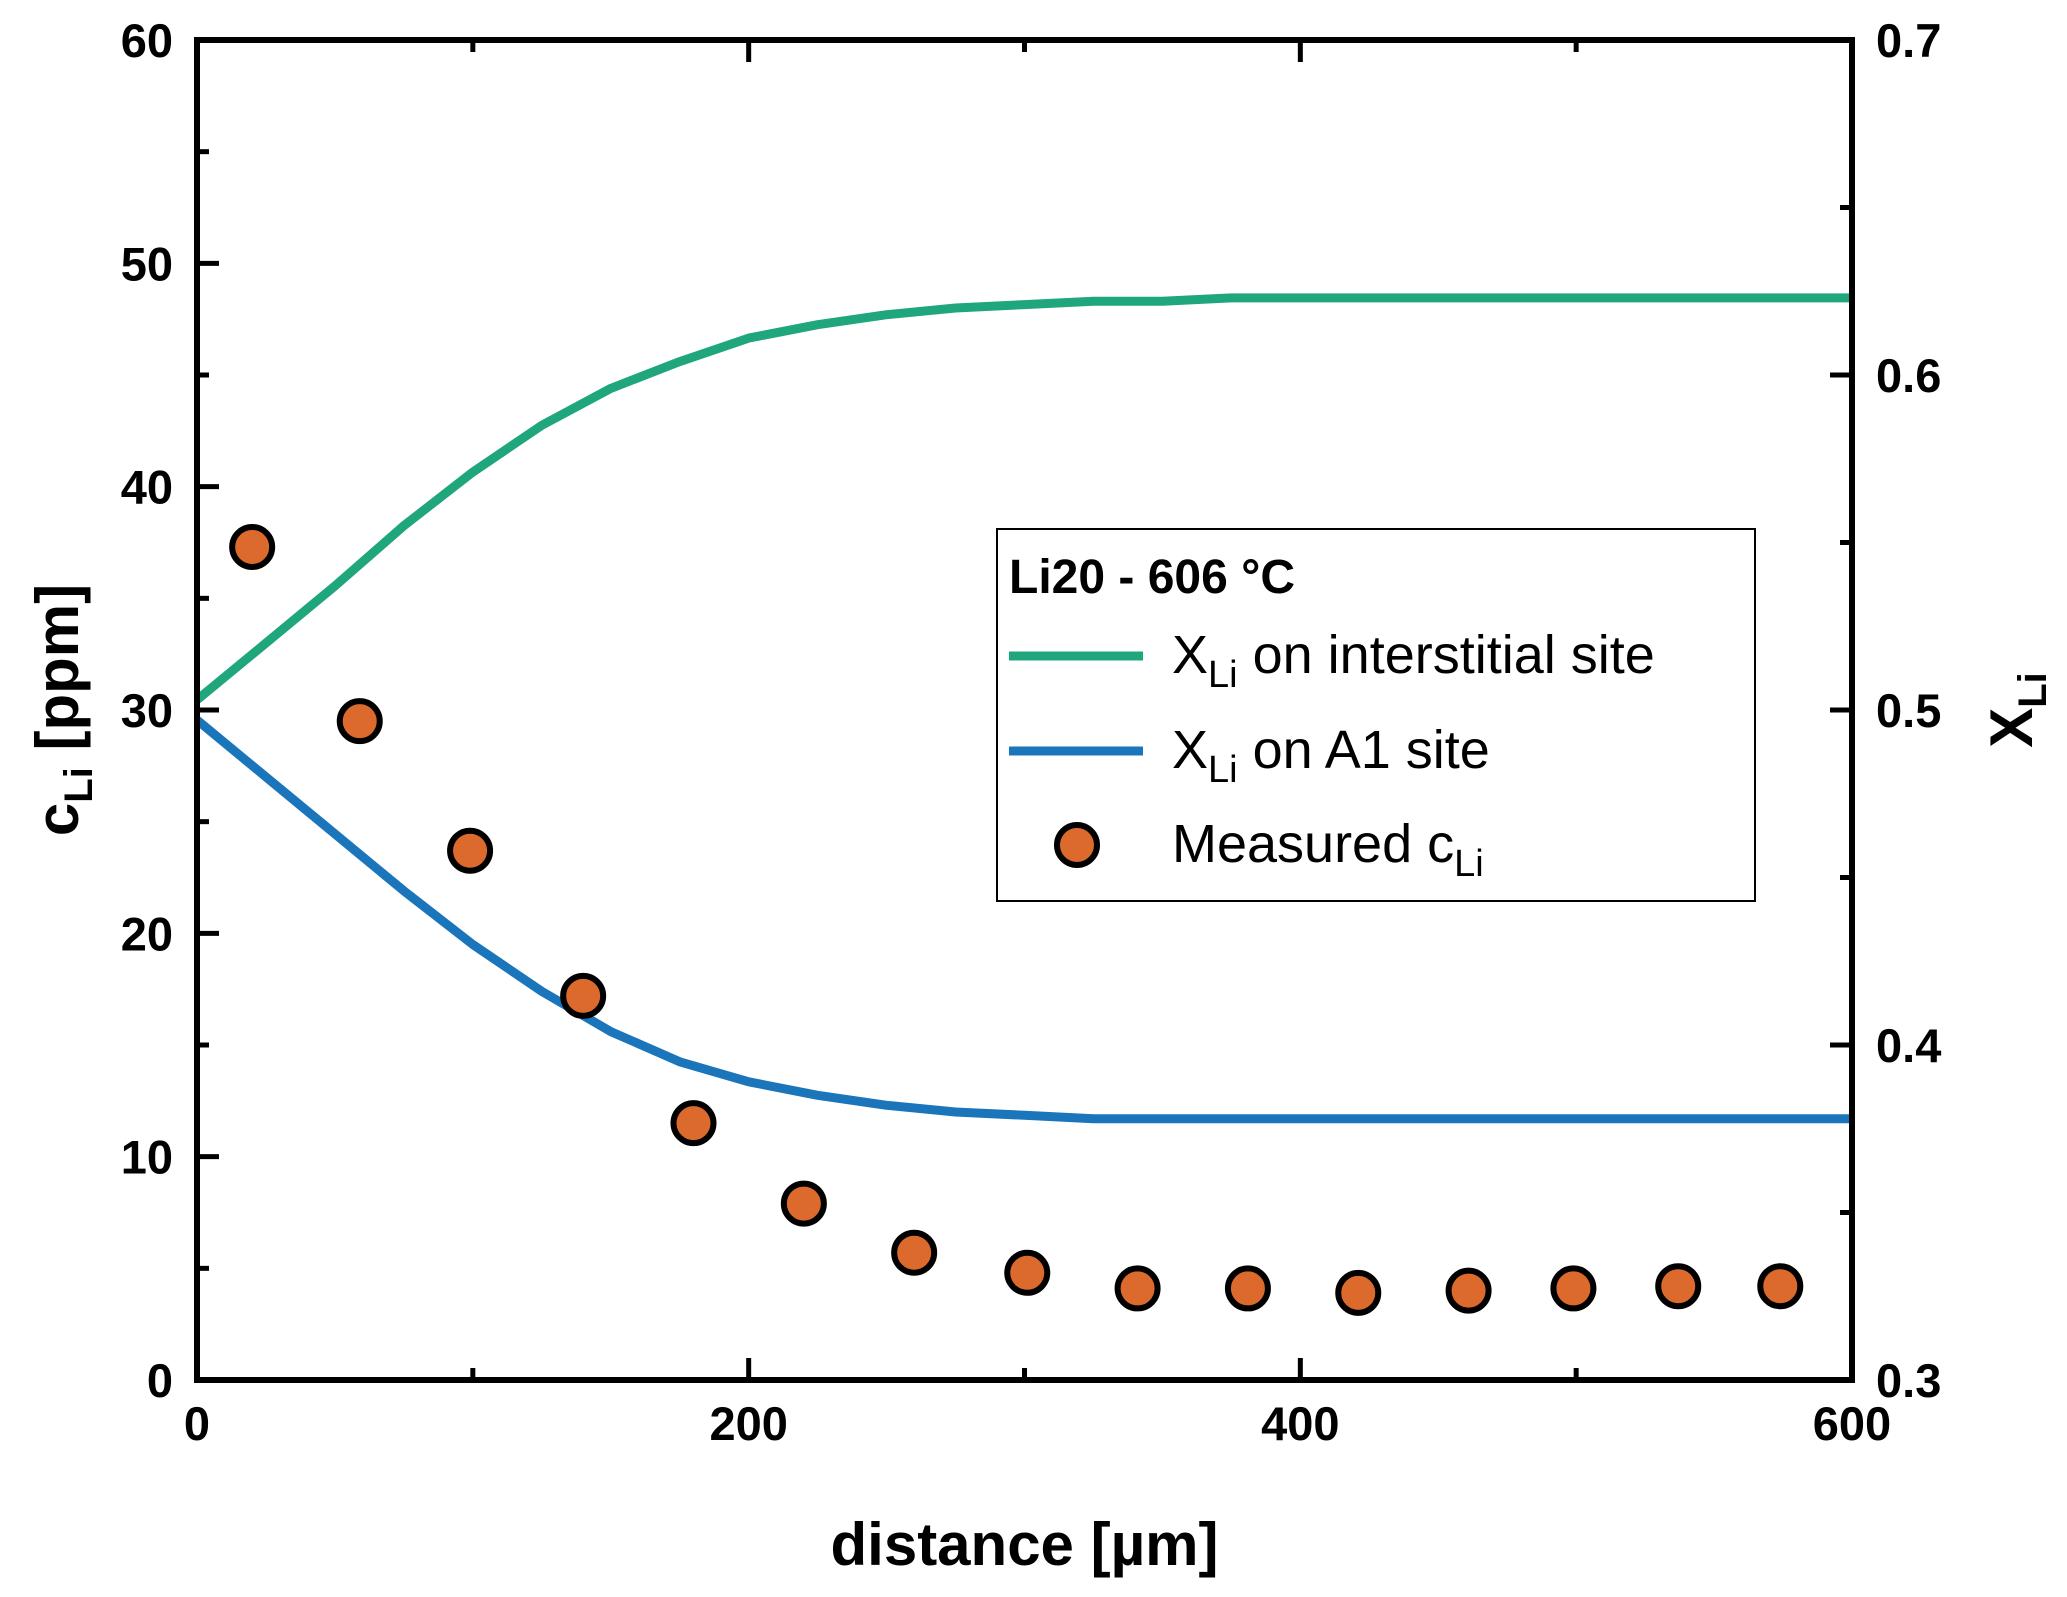 The image size is (2067, 1597). Describe the element at coordinates (748, 1423) in the screenshot. I see `x-tick-label: 200` at that location.